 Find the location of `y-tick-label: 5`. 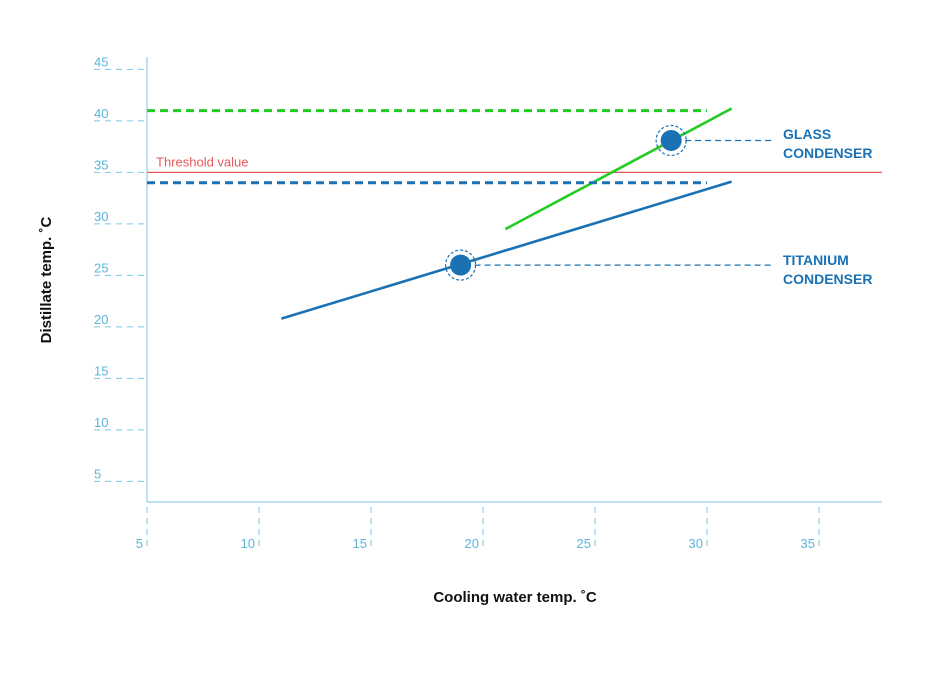

y-tick-label: 5 is located at coordinates (97, 473).